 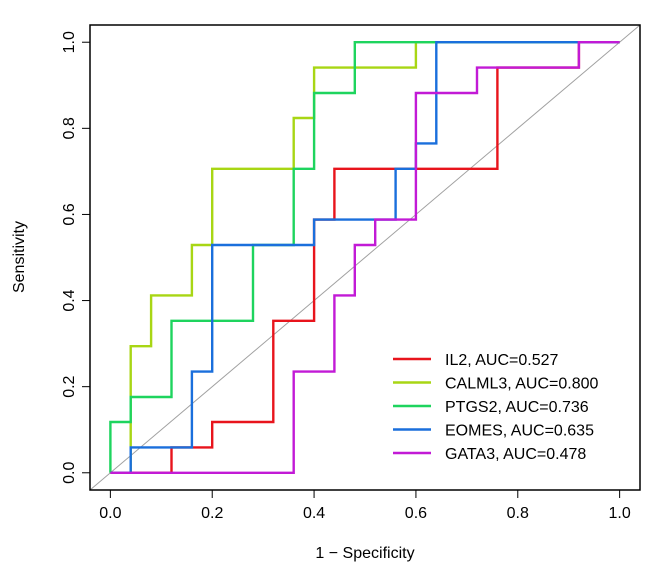 What do you see at coordinates (522, 384) in the screenshot?
I see `legend-label: CALML3, AUC=0.800` at bounding box center [522, 384].